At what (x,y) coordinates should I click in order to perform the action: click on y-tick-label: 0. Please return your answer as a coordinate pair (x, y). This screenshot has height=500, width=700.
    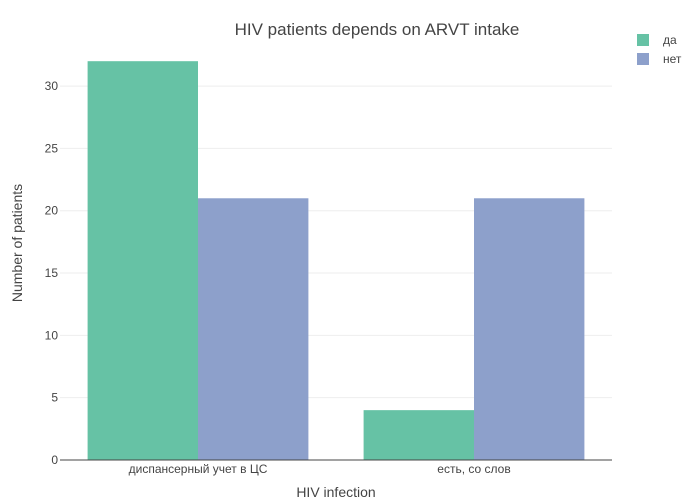
    Looking at the image, I should click on (54, 460).